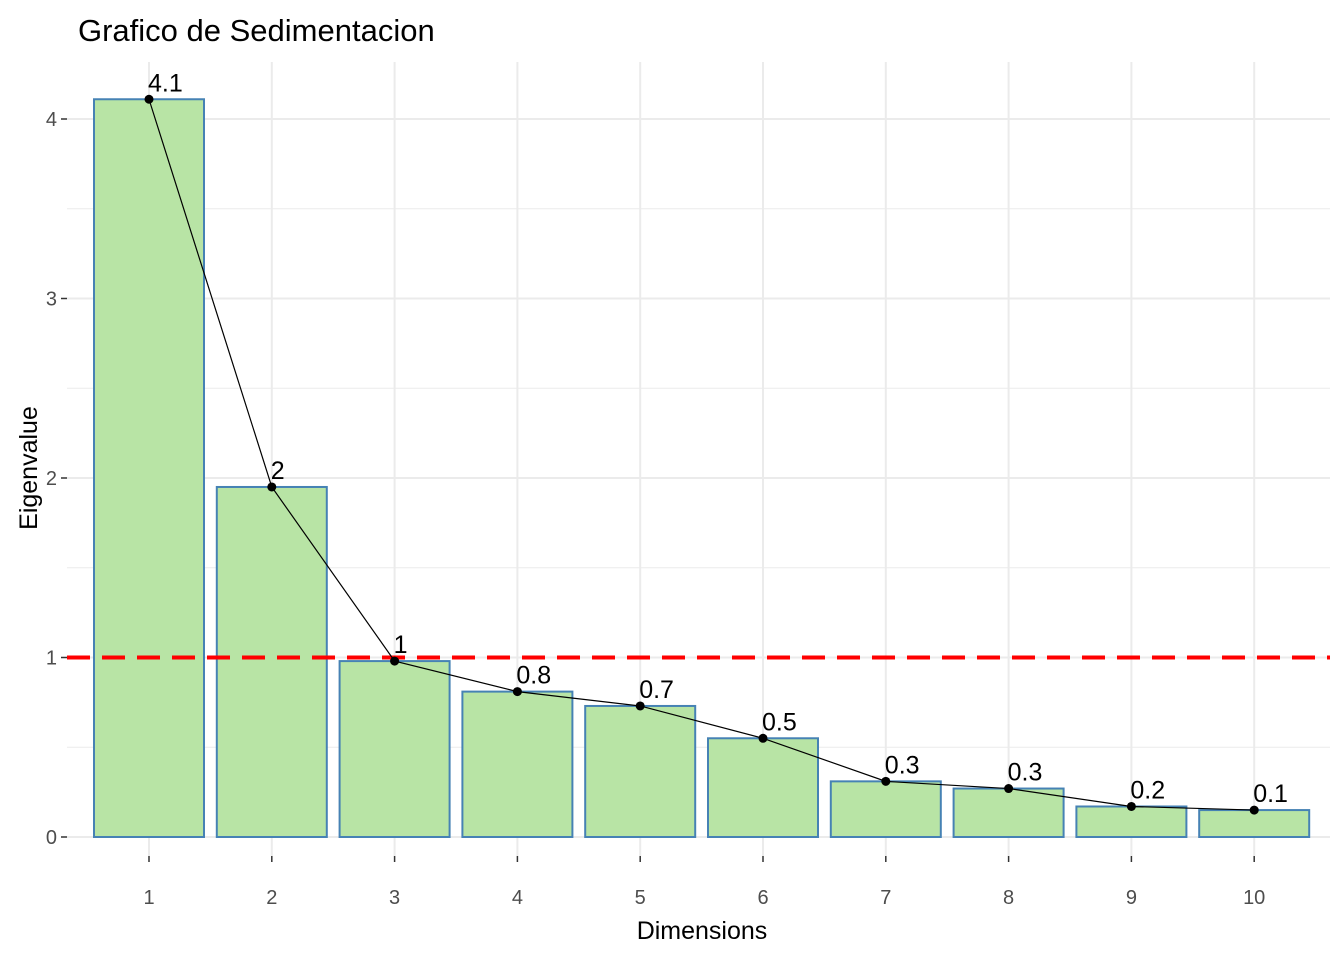 The height and width of the screenshot is (960, 1344). Describe the element at coordinates (51, 120) in the screenshot. I see `y-tick-label: 4` at that location.